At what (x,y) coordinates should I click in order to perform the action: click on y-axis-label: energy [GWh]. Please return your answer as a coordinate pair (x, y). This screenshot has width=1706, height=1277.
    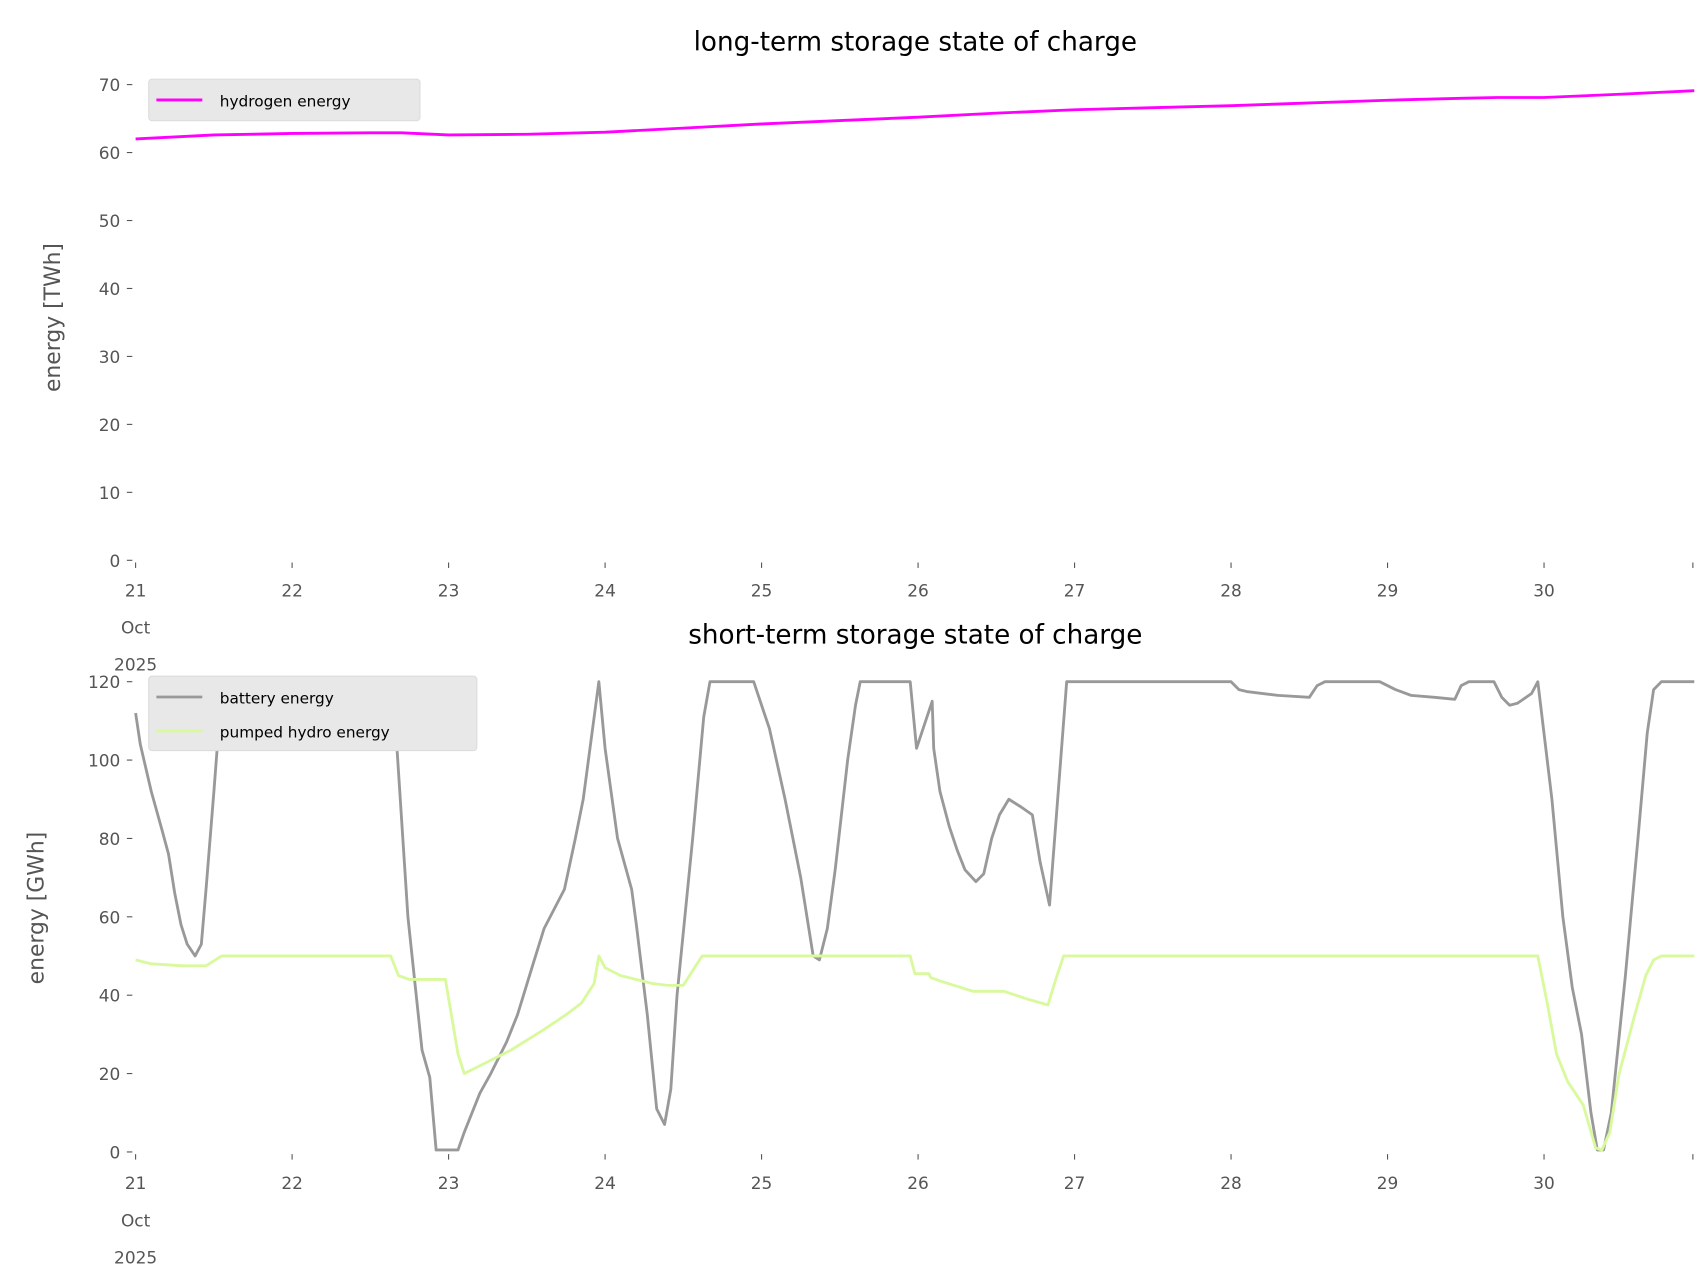
    Looking at the image, I should click on (37, 908).